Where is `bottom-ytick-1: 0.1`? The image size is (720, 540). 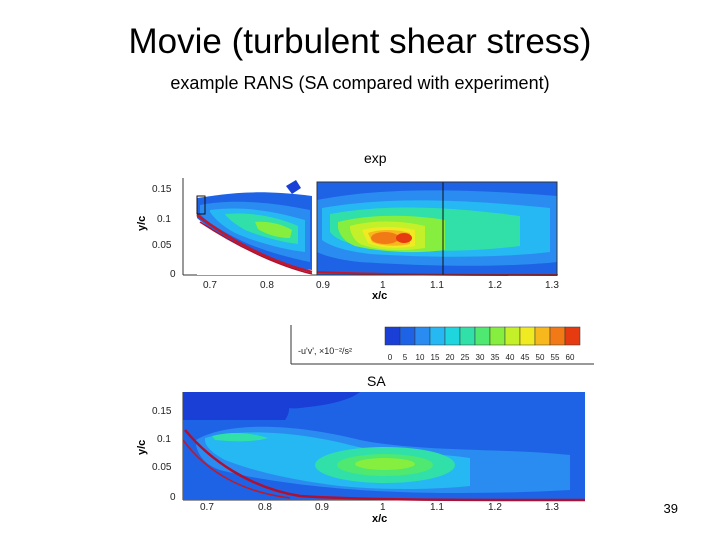 bottom-ytick-1: 0.1 is located at coordinates (164, 439).